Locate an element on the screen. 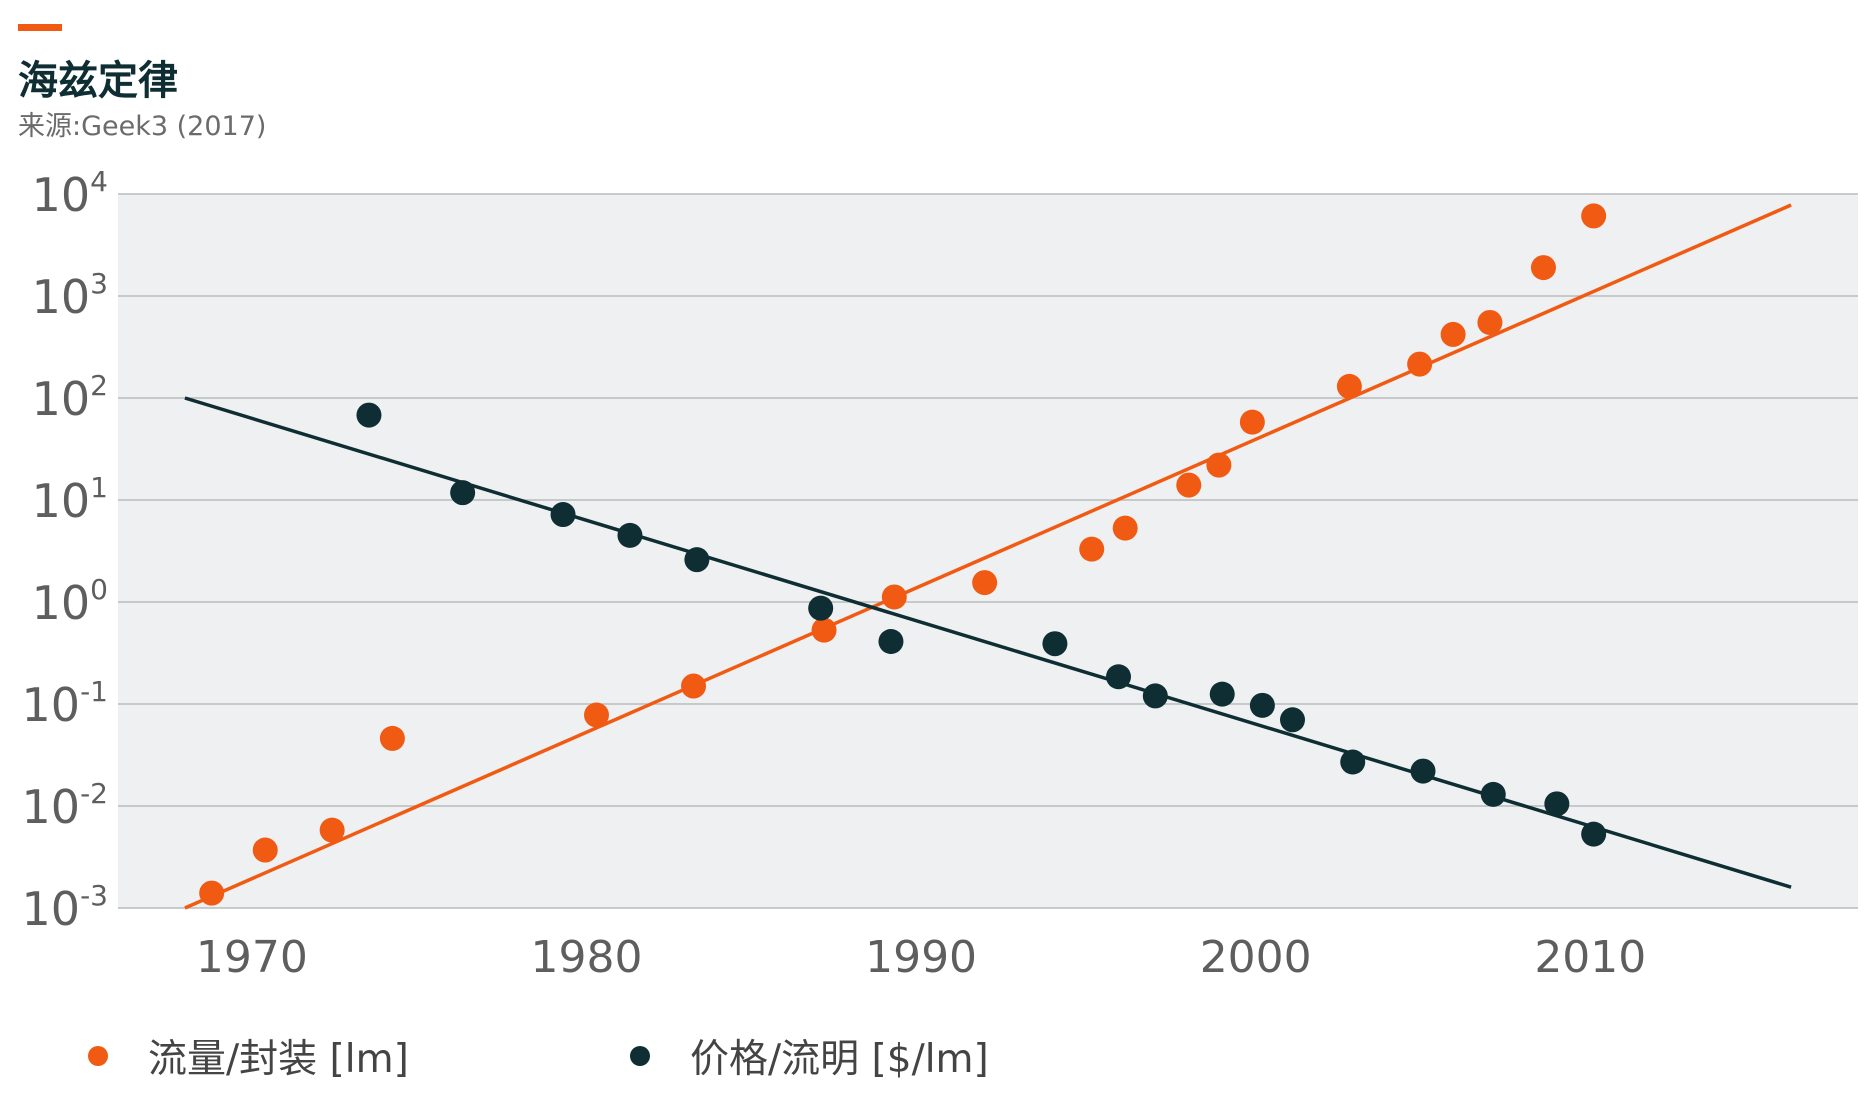  legend-item-flux: 流量/封装 [lm] is located at coordinates (248, 1056).